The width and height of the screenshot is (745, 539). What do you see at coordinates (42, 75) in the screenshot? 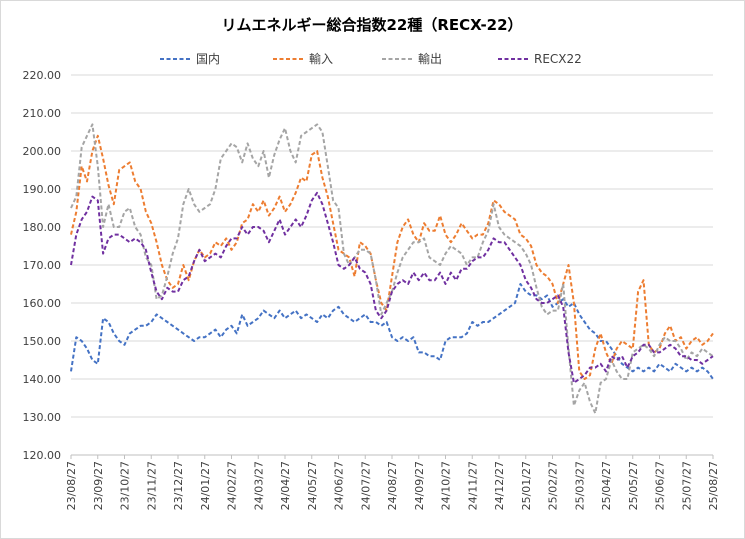
I see `y-tick-label: 220.00` at bounding box center [42, 75].